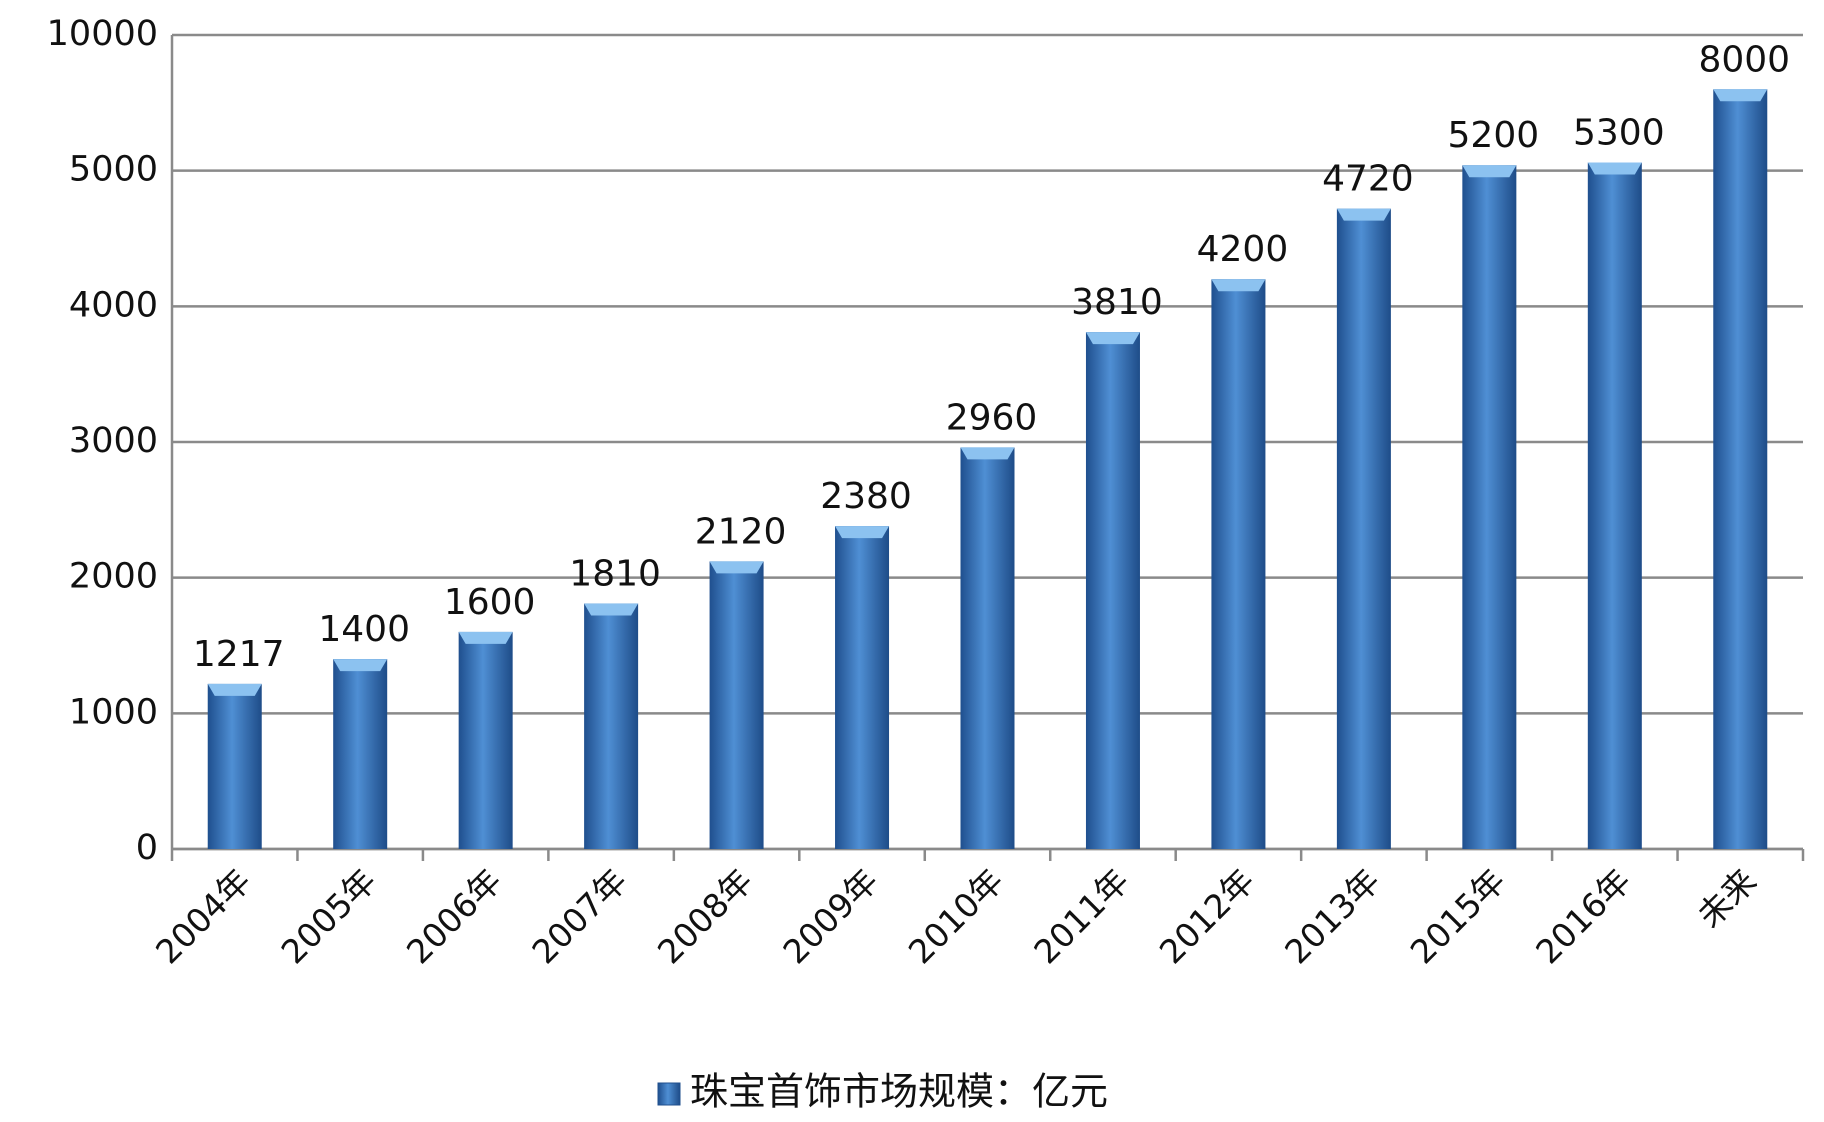  I want to click on value-label: 1217, so click(239, 654).